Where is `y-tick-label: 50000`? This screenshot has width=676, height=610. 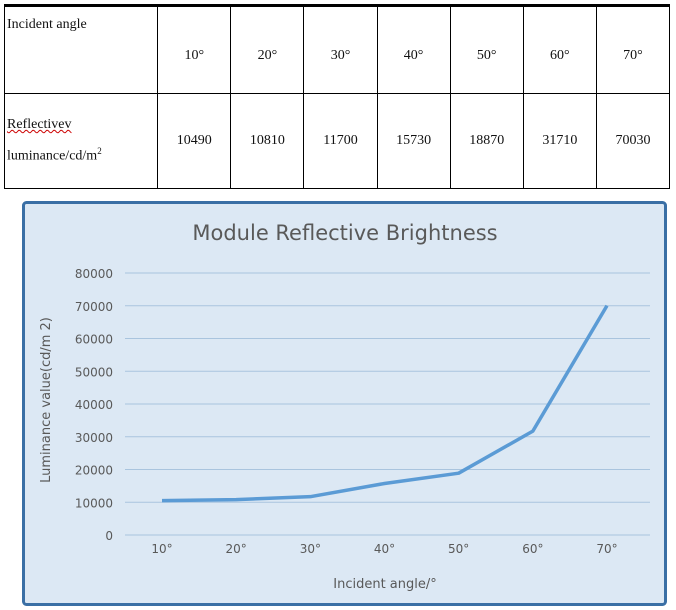
y-tick-label: 50000 is located at coordinates (94, 372).